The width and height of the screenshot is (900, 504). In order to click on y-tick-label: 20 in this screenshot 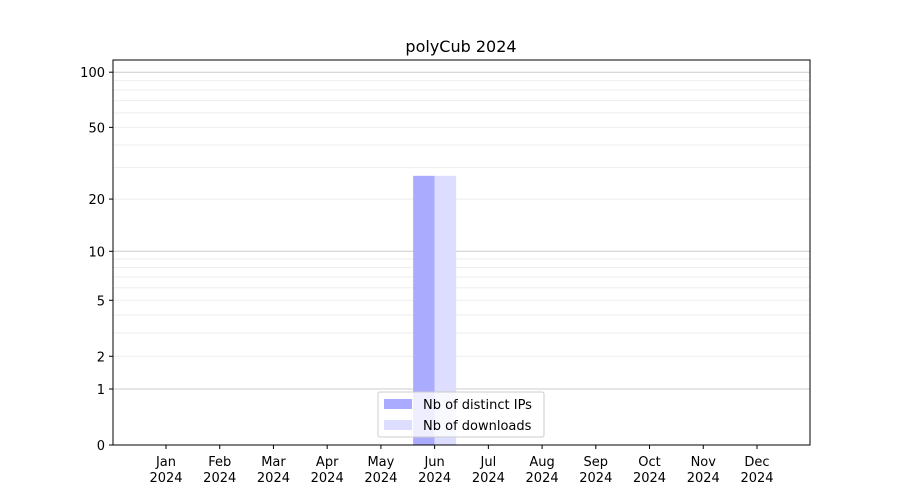, I will do `click(96, 200)`.